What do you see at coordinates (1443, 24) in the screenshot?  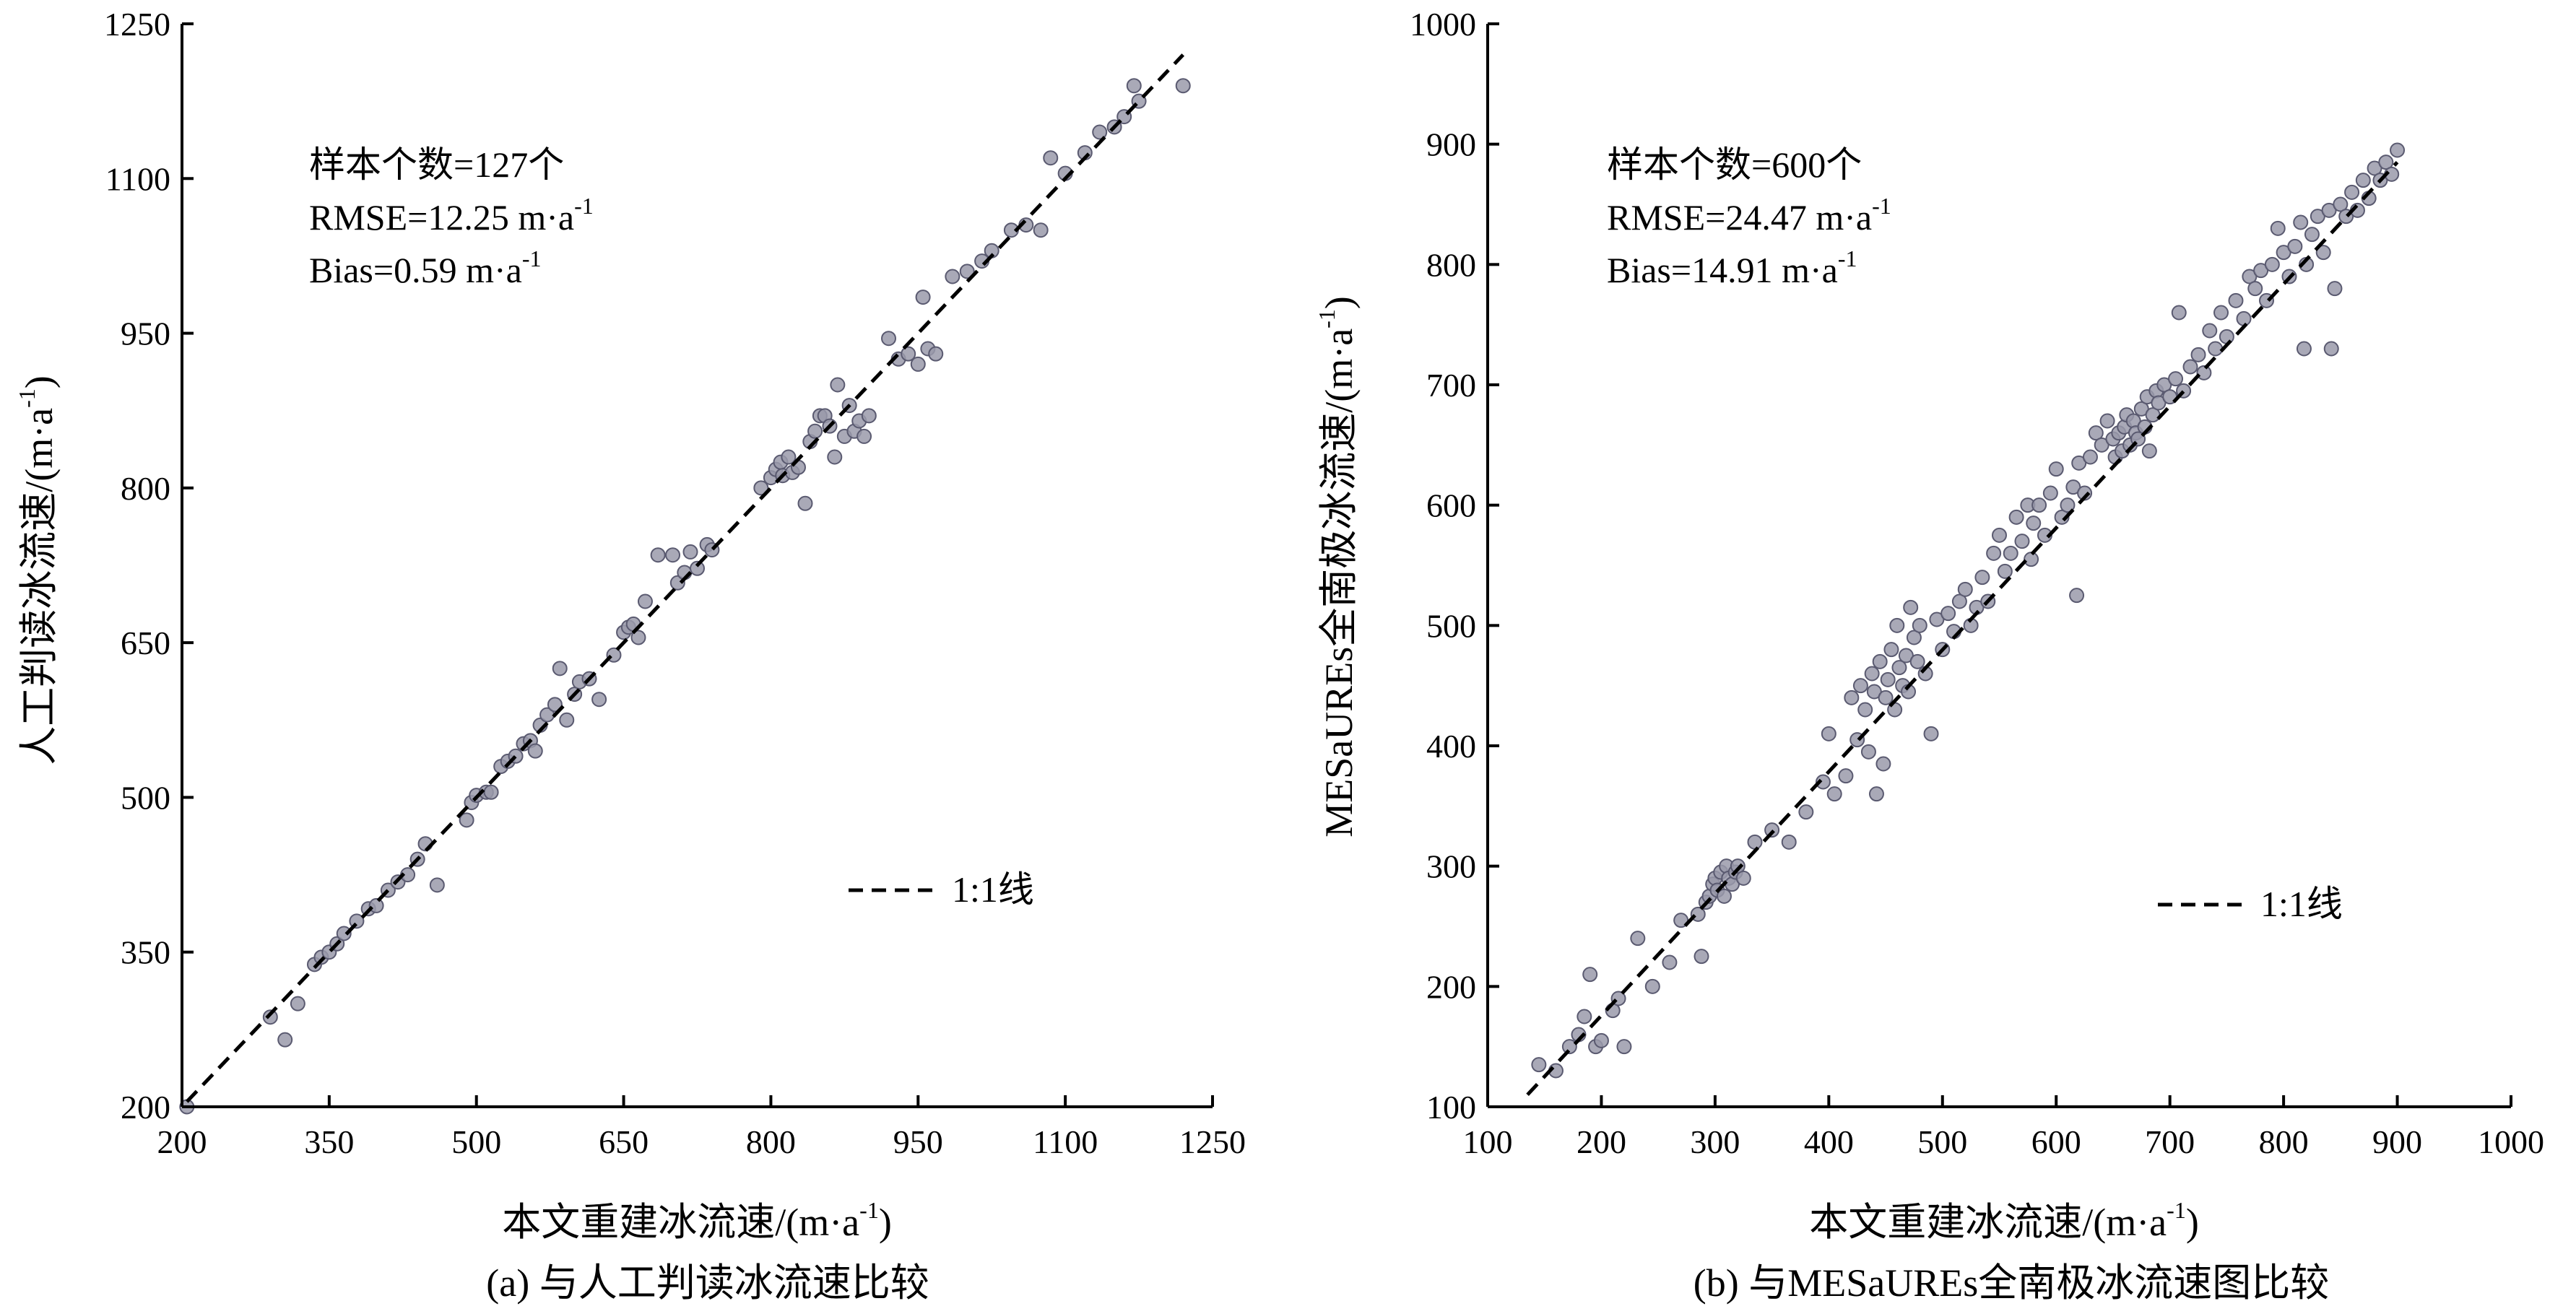 I see `panel-b-y-tick-label: 1000` at bounding box center [1443, 24].